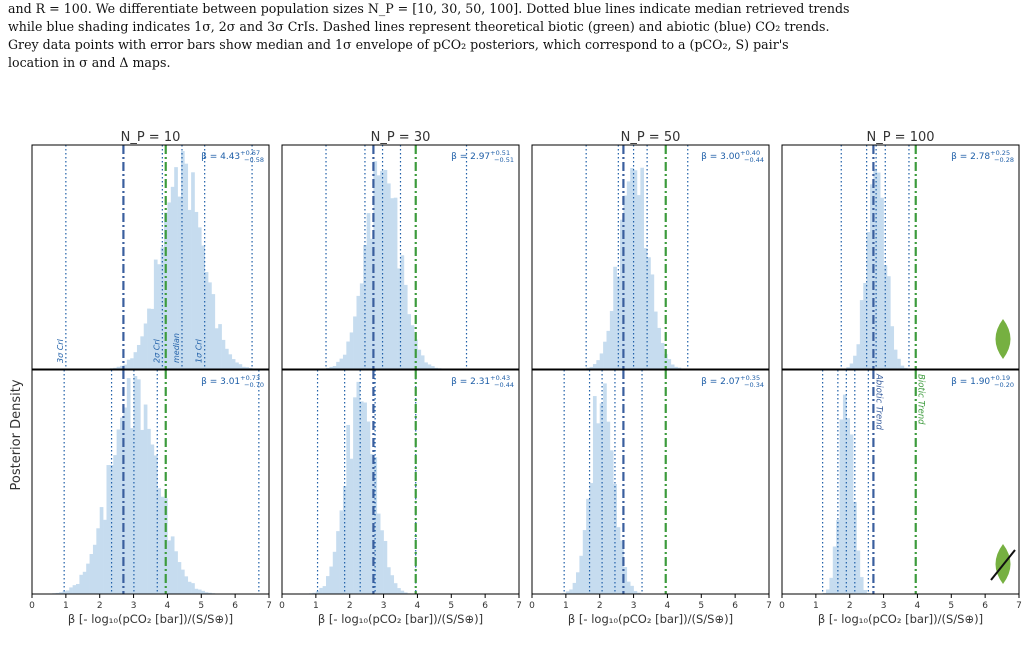 This screenshot has height=657, width=1035. I want to click on beta-label: β = 2.31+0.43 −0.44, so click(482, 381).